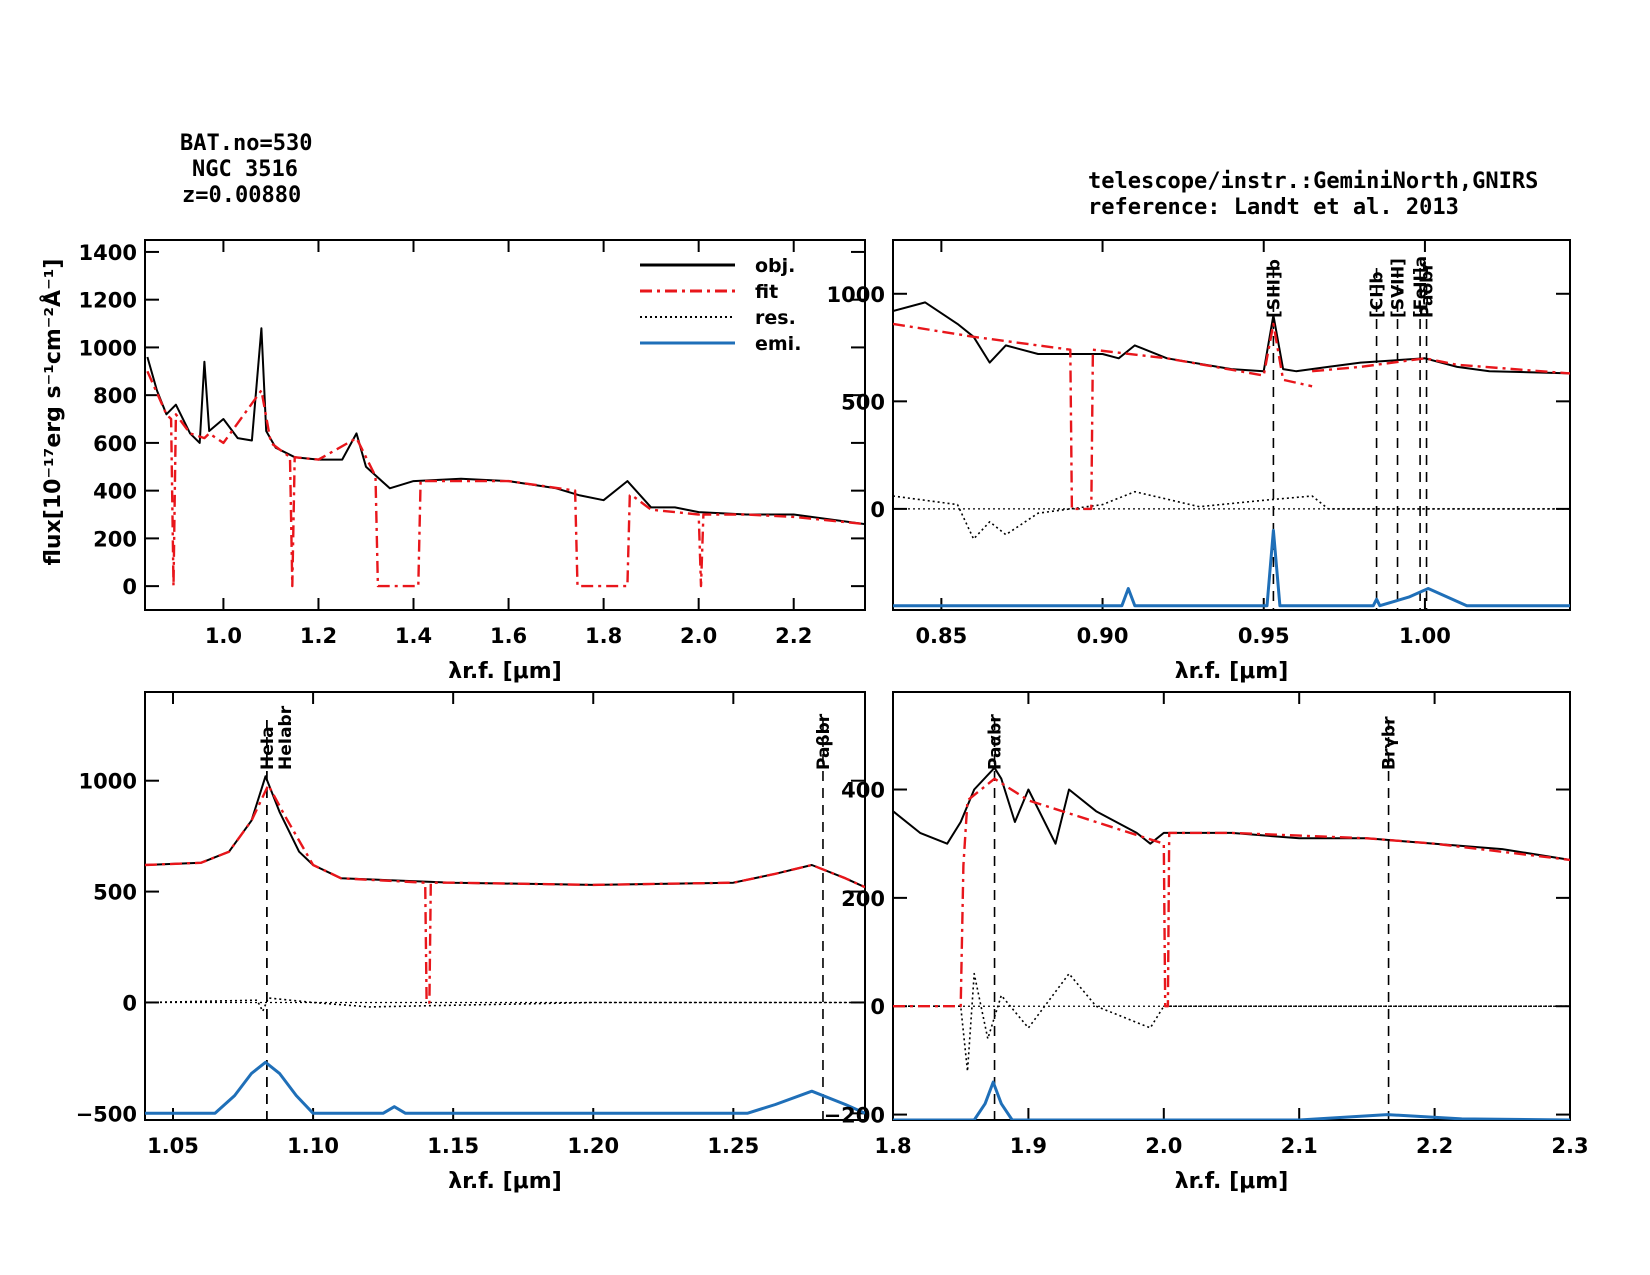  Describe the element at coordinates (775, 318) in the screenshot. I see `legend-label: res.` at that location.